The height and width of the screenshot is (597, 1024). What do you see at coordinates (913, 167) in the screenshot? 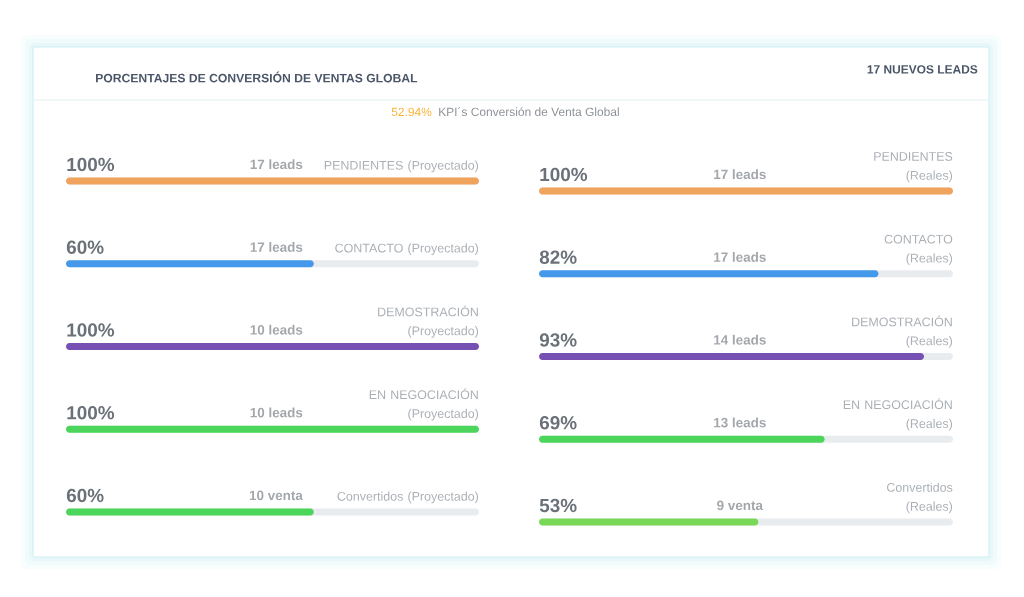
I see `y-tick-label: PENDIENTES (Reales)` at bounding box center [913, 167].